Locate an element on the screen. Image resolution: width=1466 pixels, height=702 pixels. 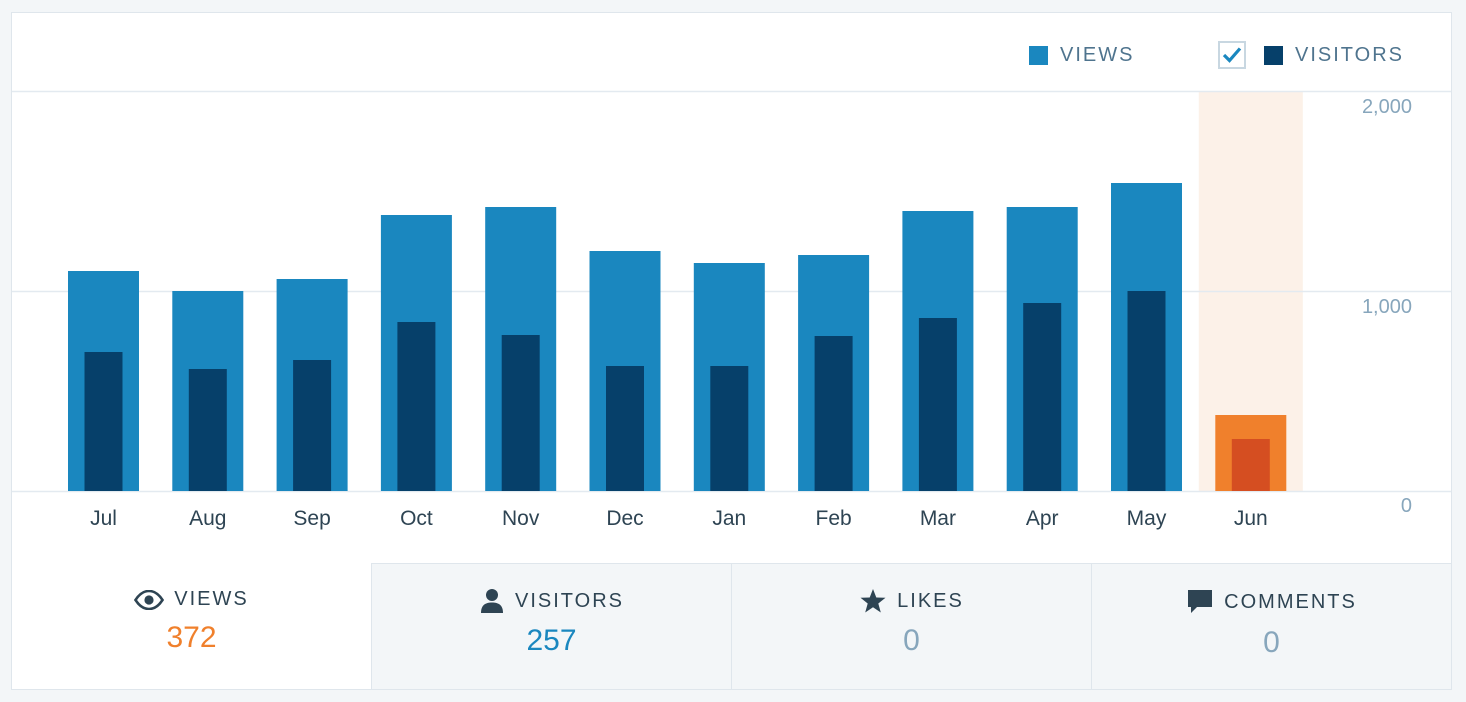
comment-icon is located at coordinates (1200, 601).